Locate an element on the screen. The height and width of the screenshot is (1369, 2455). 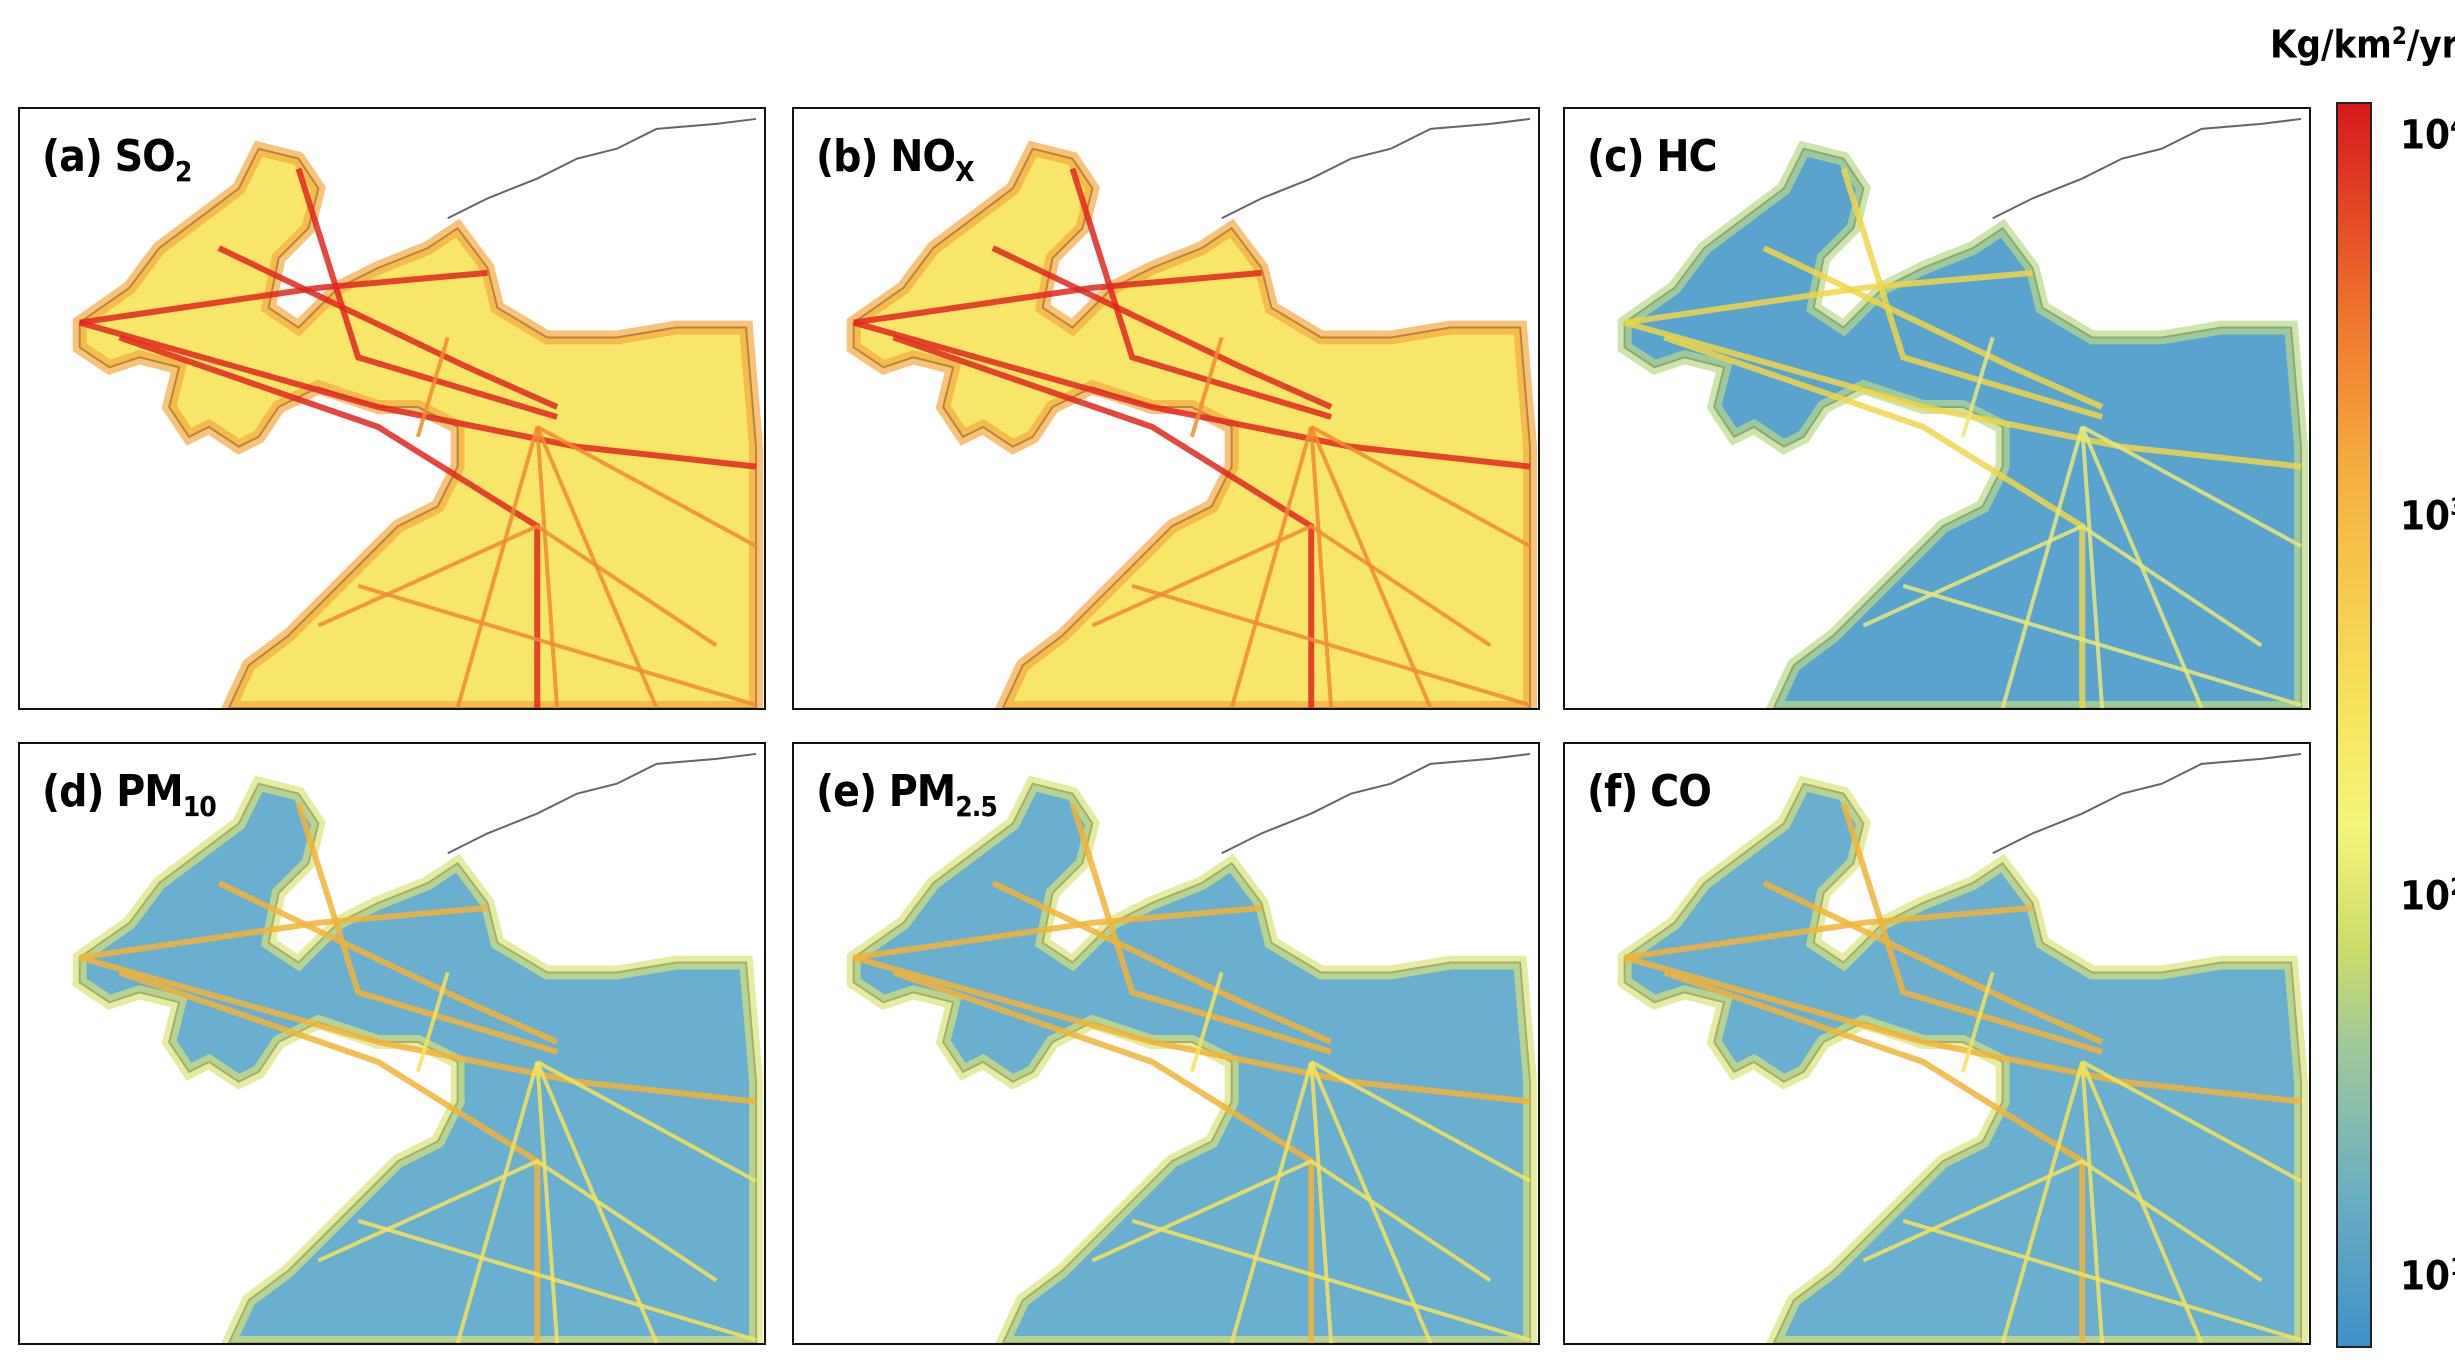
emission-map-so2 is located at coordinates (418, 412).